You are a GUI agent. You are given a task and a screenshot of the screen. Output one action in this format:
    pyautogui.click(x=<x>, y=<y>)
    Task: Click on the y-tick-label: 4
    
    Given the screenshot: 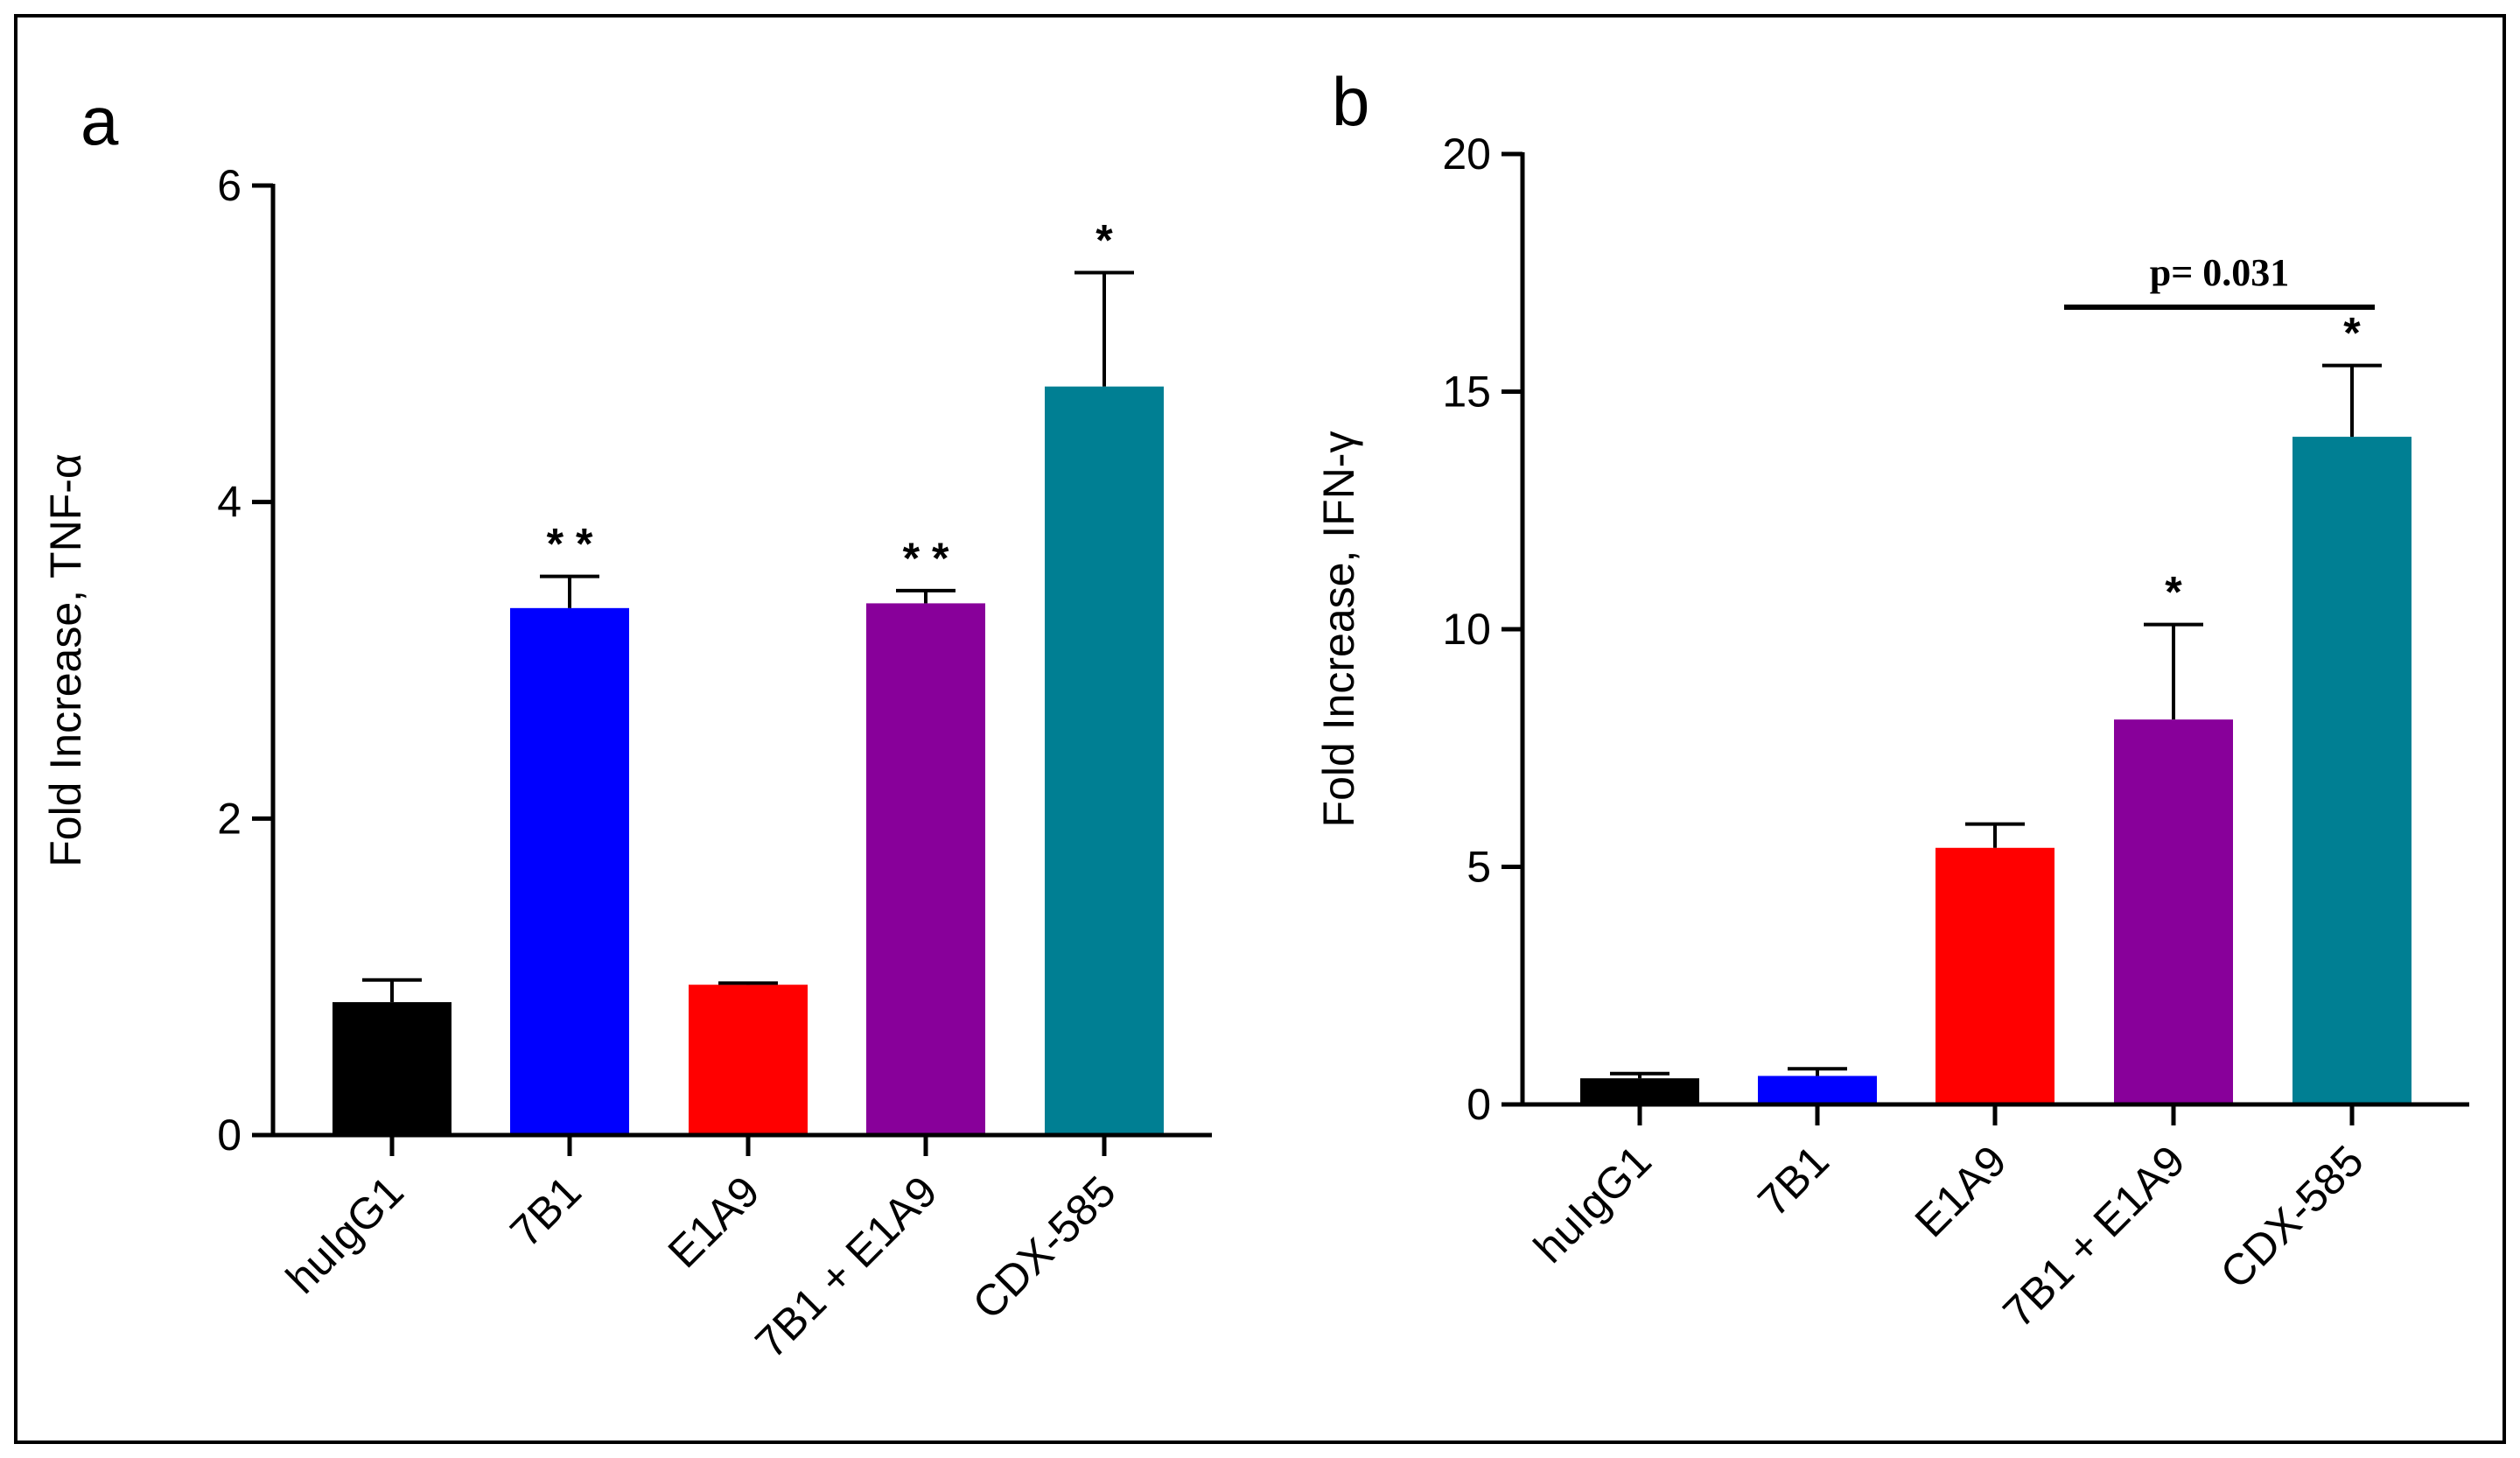 What is the action you would take?
    pyautogui.click(x=229, y=502)
    